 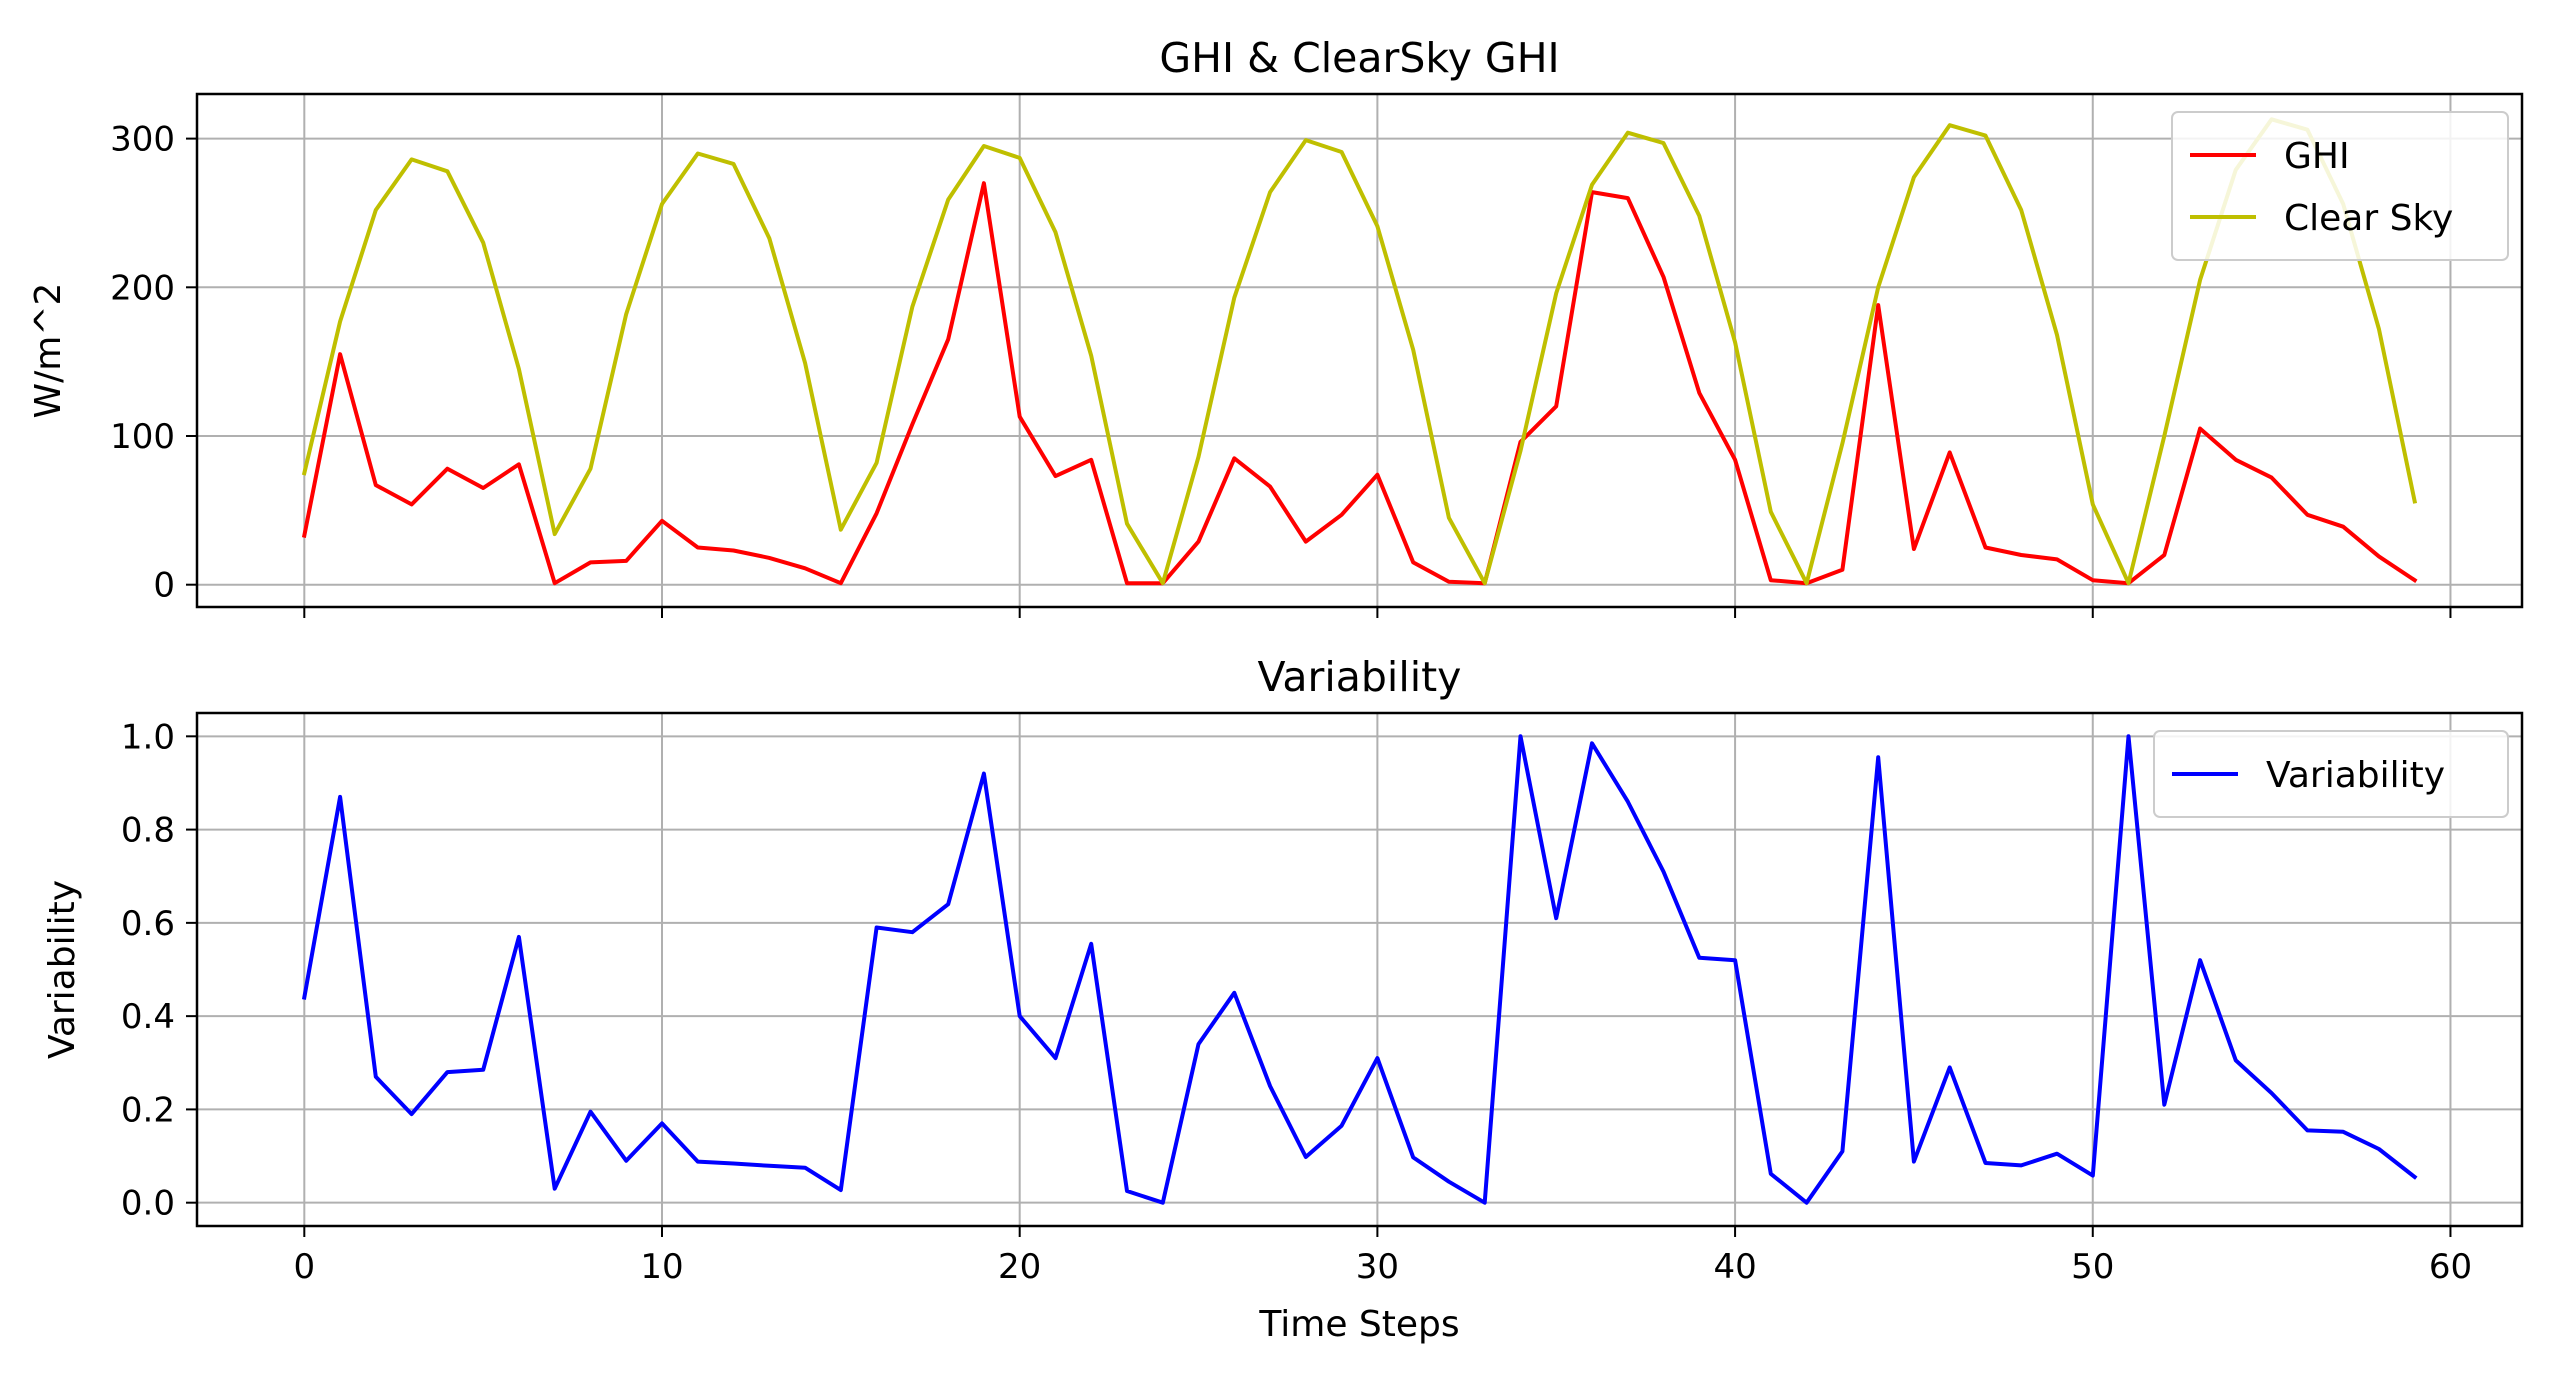 I want to click on x-tick-label: 60, so click(x=2450, y=1267).